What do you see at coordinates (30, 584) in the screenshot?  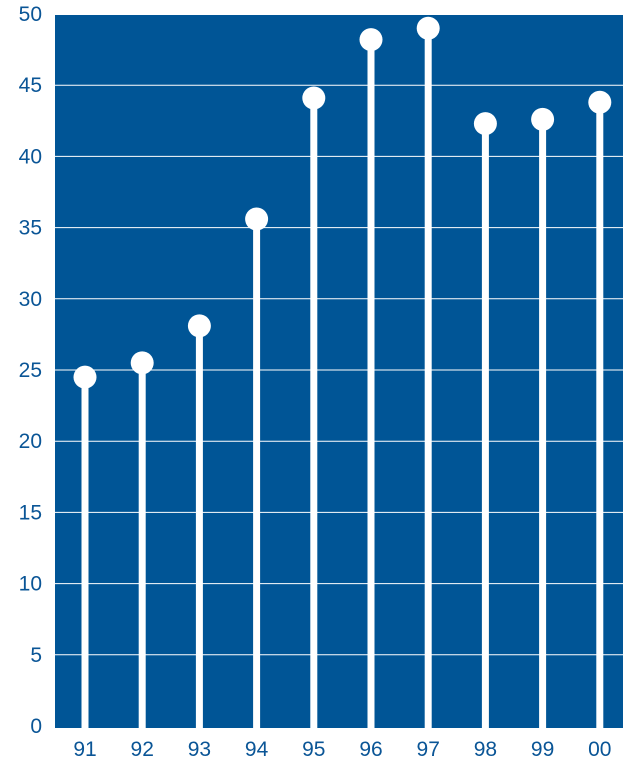 I see `y-tick-label-10: 10` at bounding box center [30, 584].